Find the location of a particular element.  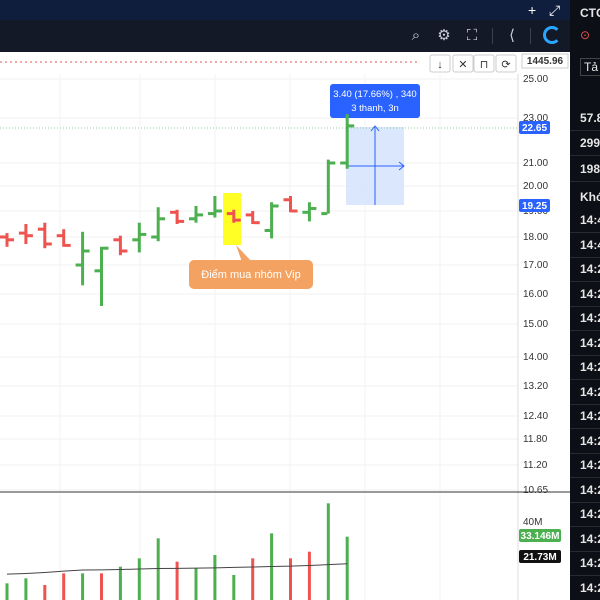

price-tick-label: 14.00 is located at coordinates (535, 357).